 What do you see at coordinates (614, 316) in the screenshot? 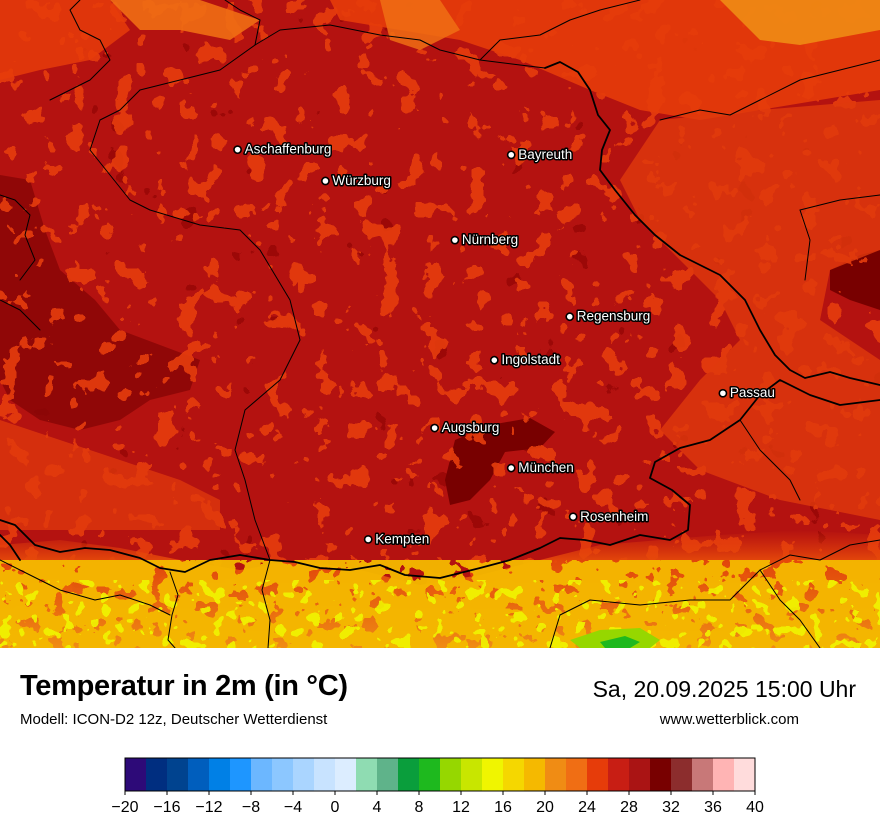
I see `city-label: Regensburg` at bounding box center [614, 316].